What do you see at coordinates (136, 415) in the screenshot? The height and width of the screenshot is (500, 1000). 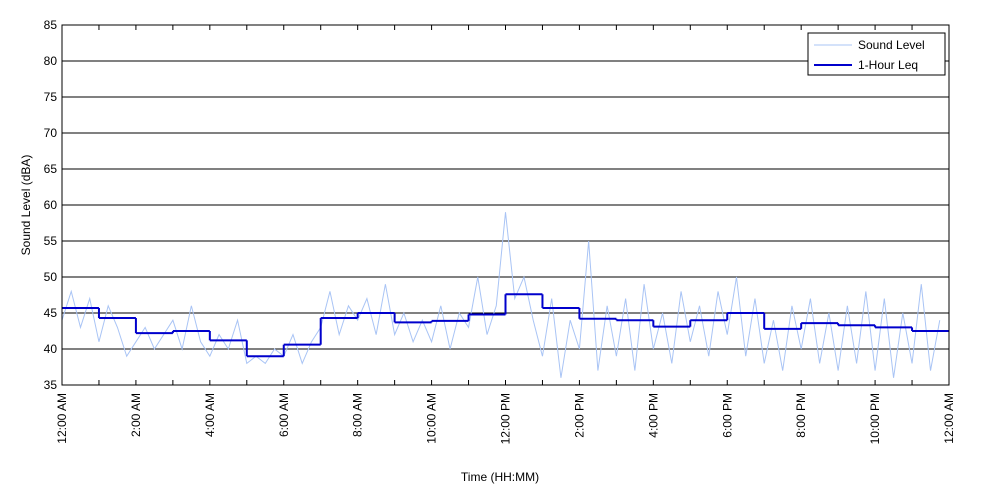 I see `x-tick-label: 2:00 AM` at bounding box center [136, 415].